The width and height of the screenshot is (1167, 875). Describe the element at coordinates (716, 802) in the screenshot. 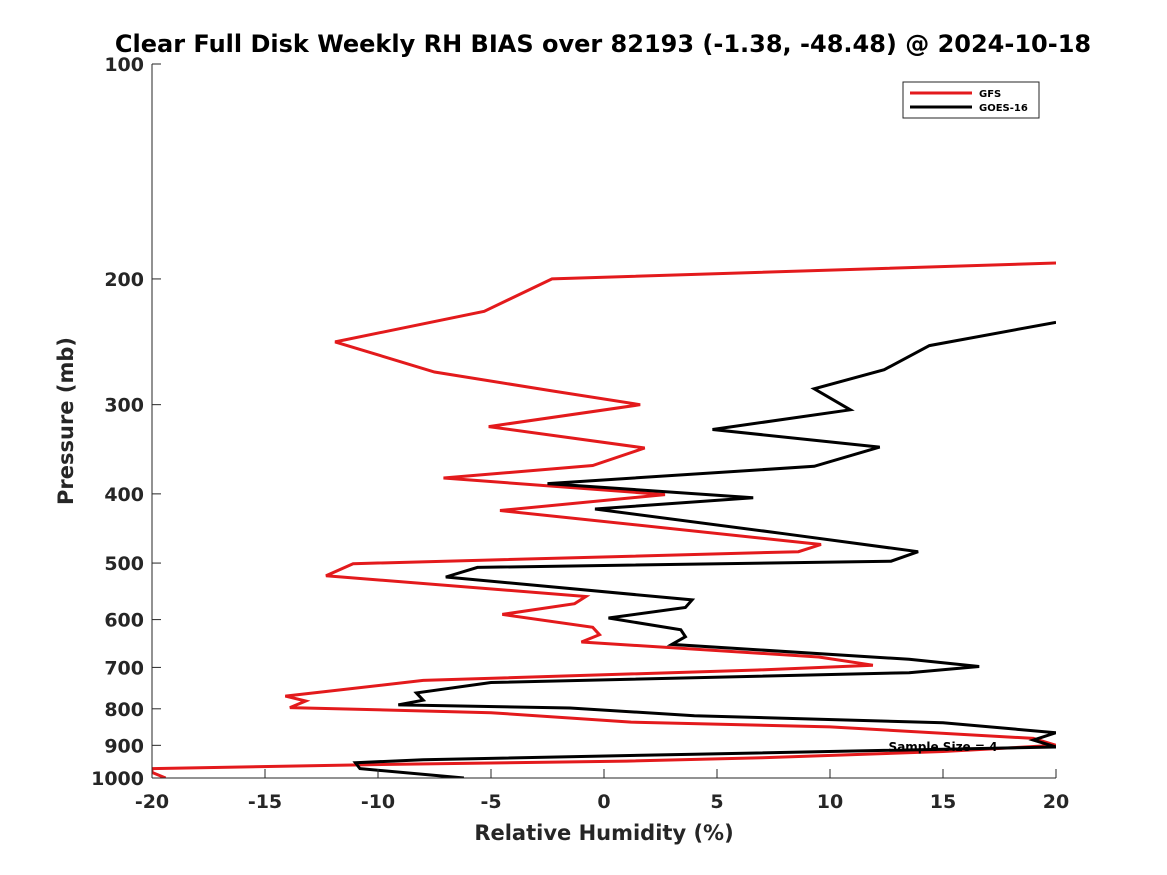

I see `x-tick-label: 5` at that location.